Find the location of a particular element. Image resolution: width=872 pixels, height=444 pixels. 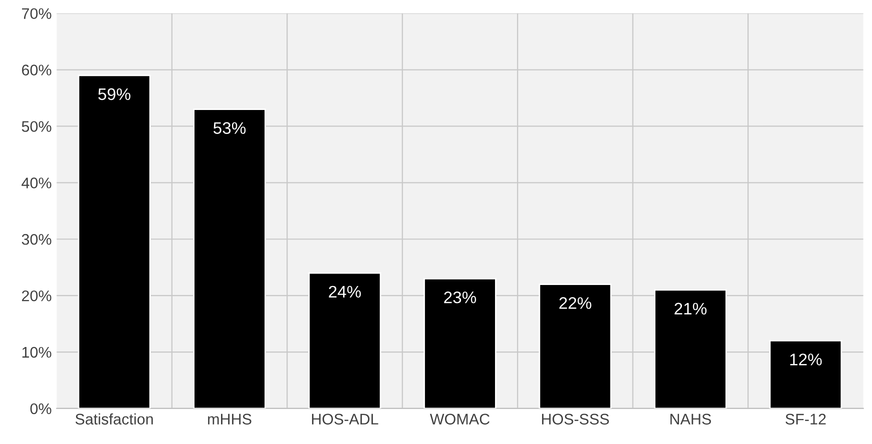

y-tick-label: 60% is located at coordinates (37, 70).